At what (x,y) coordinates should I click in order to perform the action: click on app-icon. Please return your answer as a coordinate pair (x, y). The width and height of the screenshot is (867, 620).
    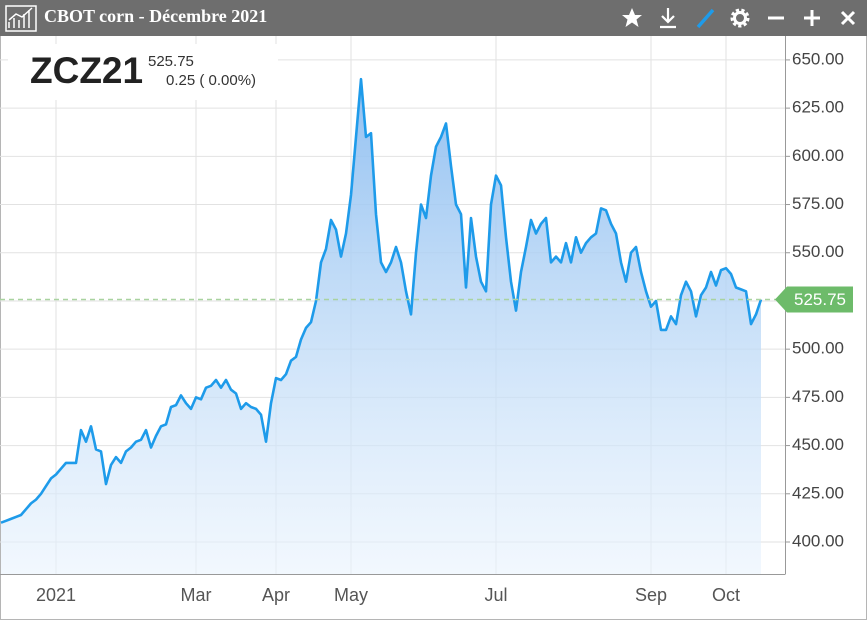
    Looking at the image, I should click on (21, 18).